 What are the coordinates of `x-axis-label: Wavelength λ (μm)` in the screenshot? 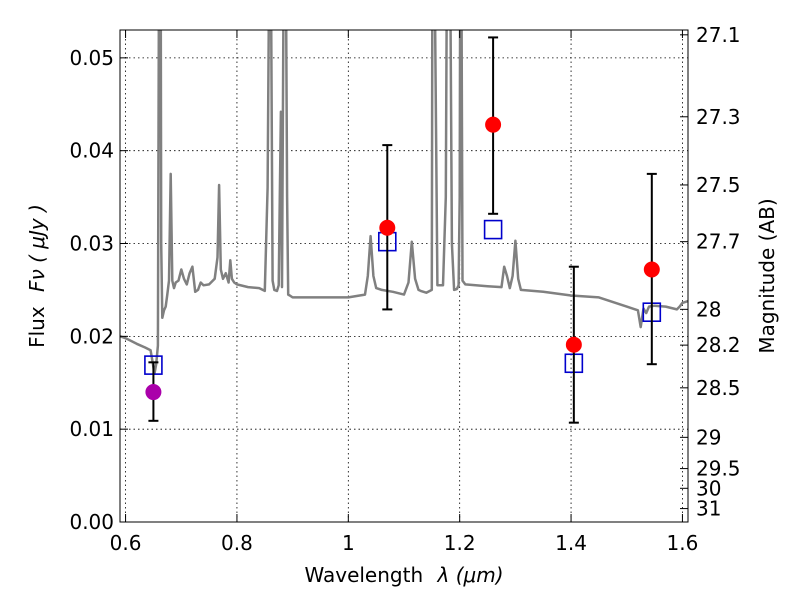 It's located at (403, 575).